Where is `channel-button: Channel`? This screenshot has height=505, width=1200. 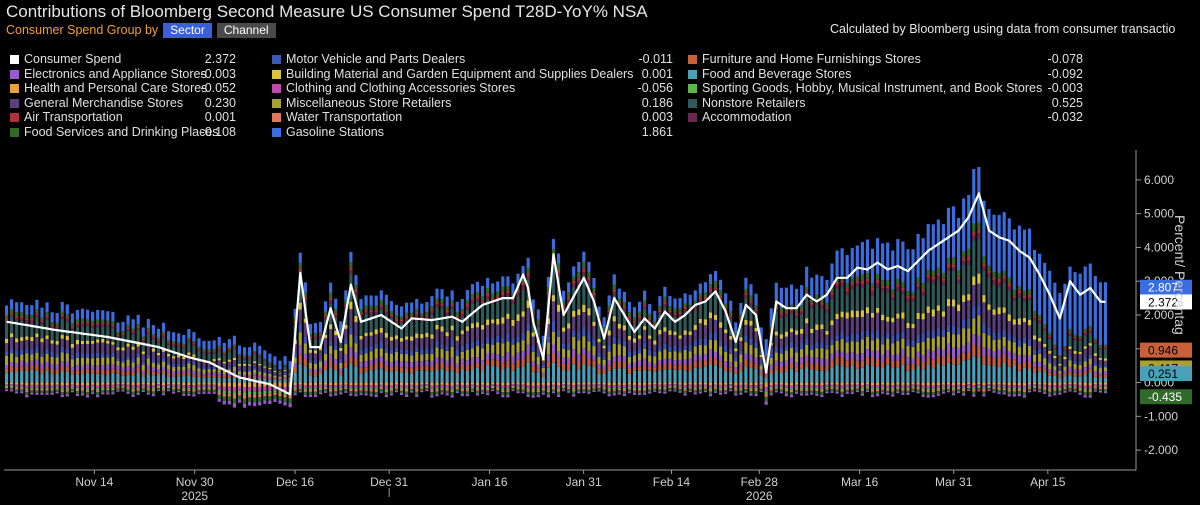 channel-button: Channel is located at coordinates (246, 30).